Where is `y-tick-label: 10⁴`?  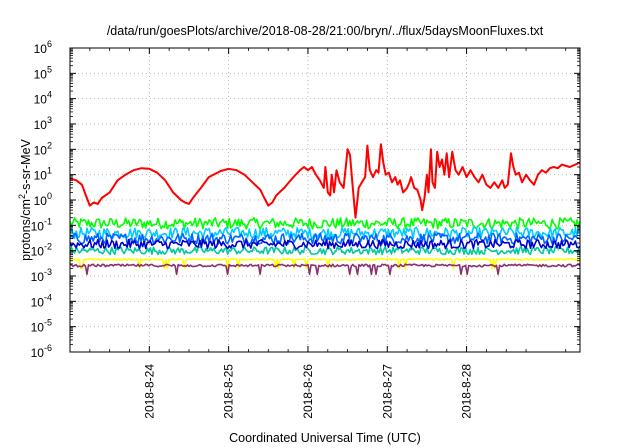 y-tick-label: 10⁴ is located at coordinates (43, 98).